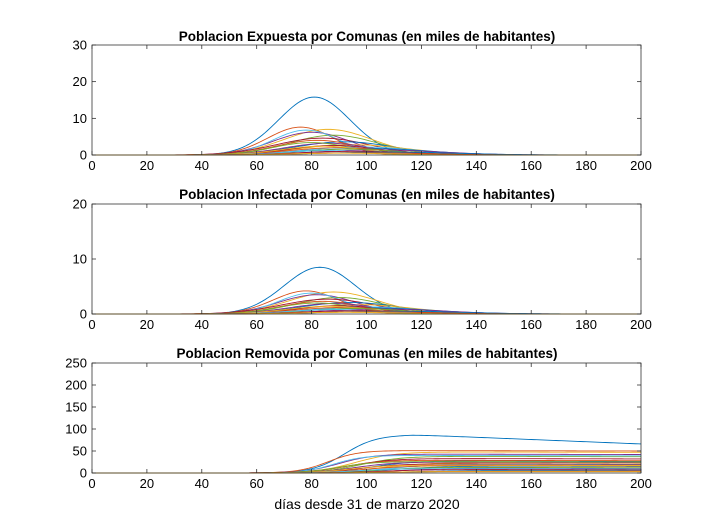 The width and height of the screenshot is (709, 531). I want to click on y-tick-label: 50, so click(80, 451).